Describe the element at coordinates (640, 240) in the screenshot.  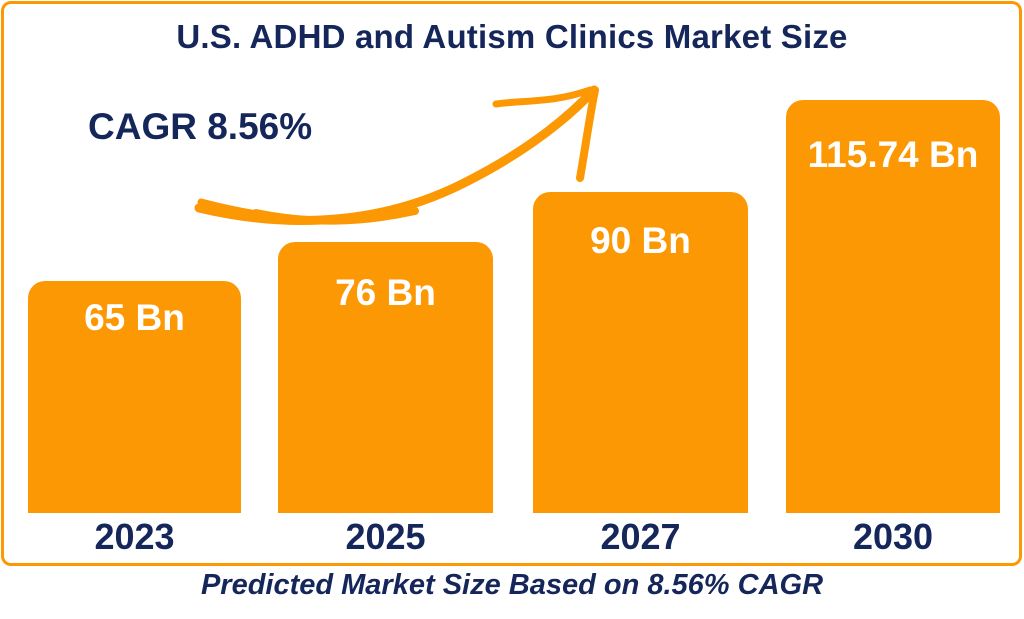
I see `bar-value-label: 90 Bn` at that location.